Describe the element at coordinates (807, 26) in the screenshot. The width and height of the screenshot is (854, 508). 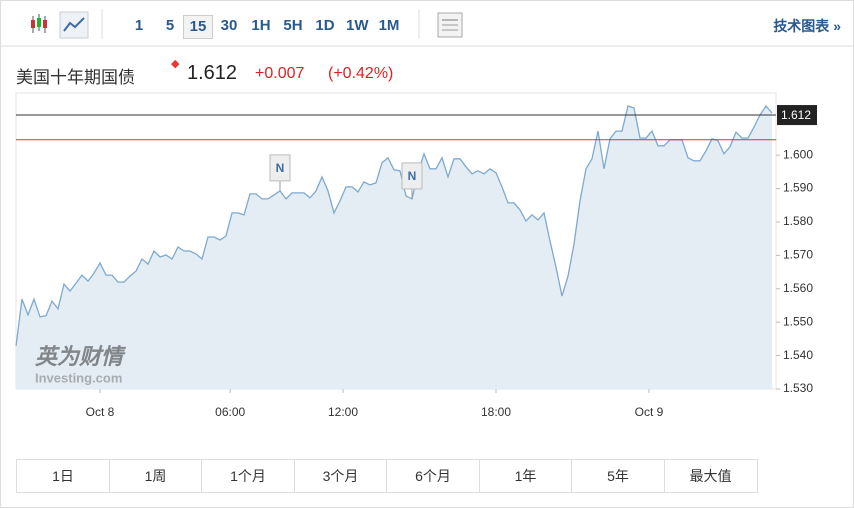
I see `technical-chart-link: 技术图表 »` at that location.